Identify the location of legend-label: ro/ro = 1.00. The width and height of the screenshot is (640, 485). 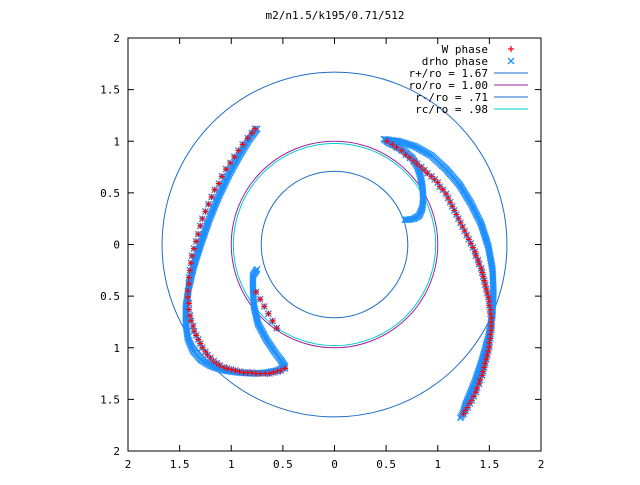
(448, 85).